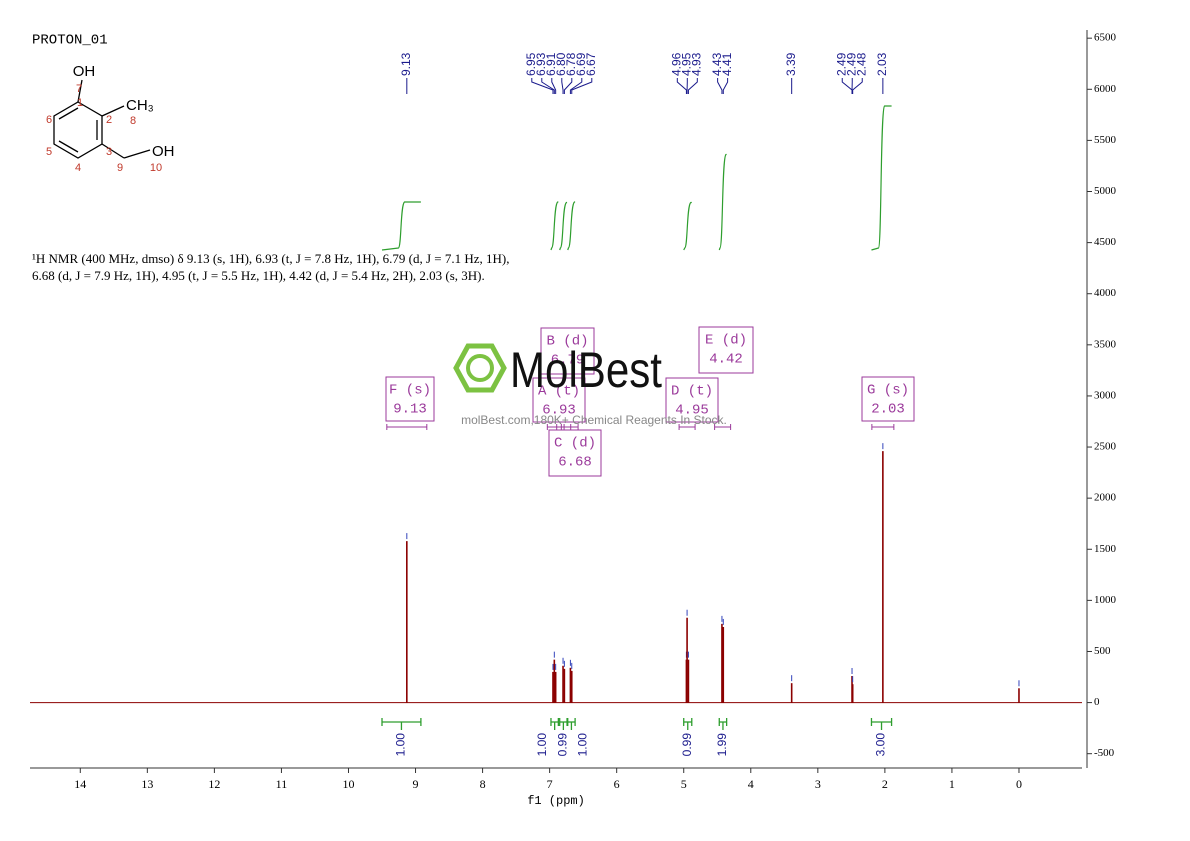 Image resolution: width=1190 pixels, height=841 pixels. I want to click on y-tick-label: 5500, so click(1105, 140).